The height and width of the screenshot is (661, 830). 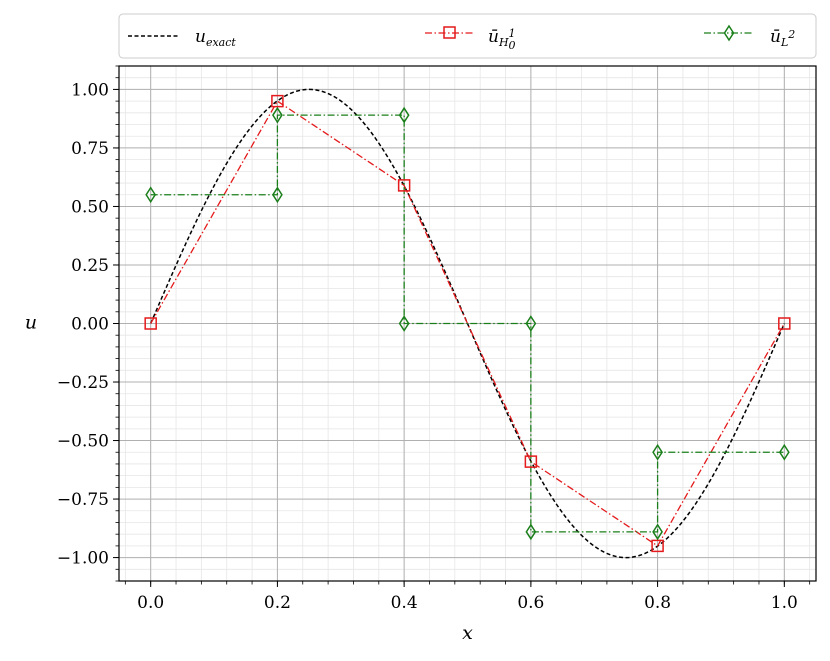 I want to click on x-tick-label: 0.6, so click(x=530, y=603).